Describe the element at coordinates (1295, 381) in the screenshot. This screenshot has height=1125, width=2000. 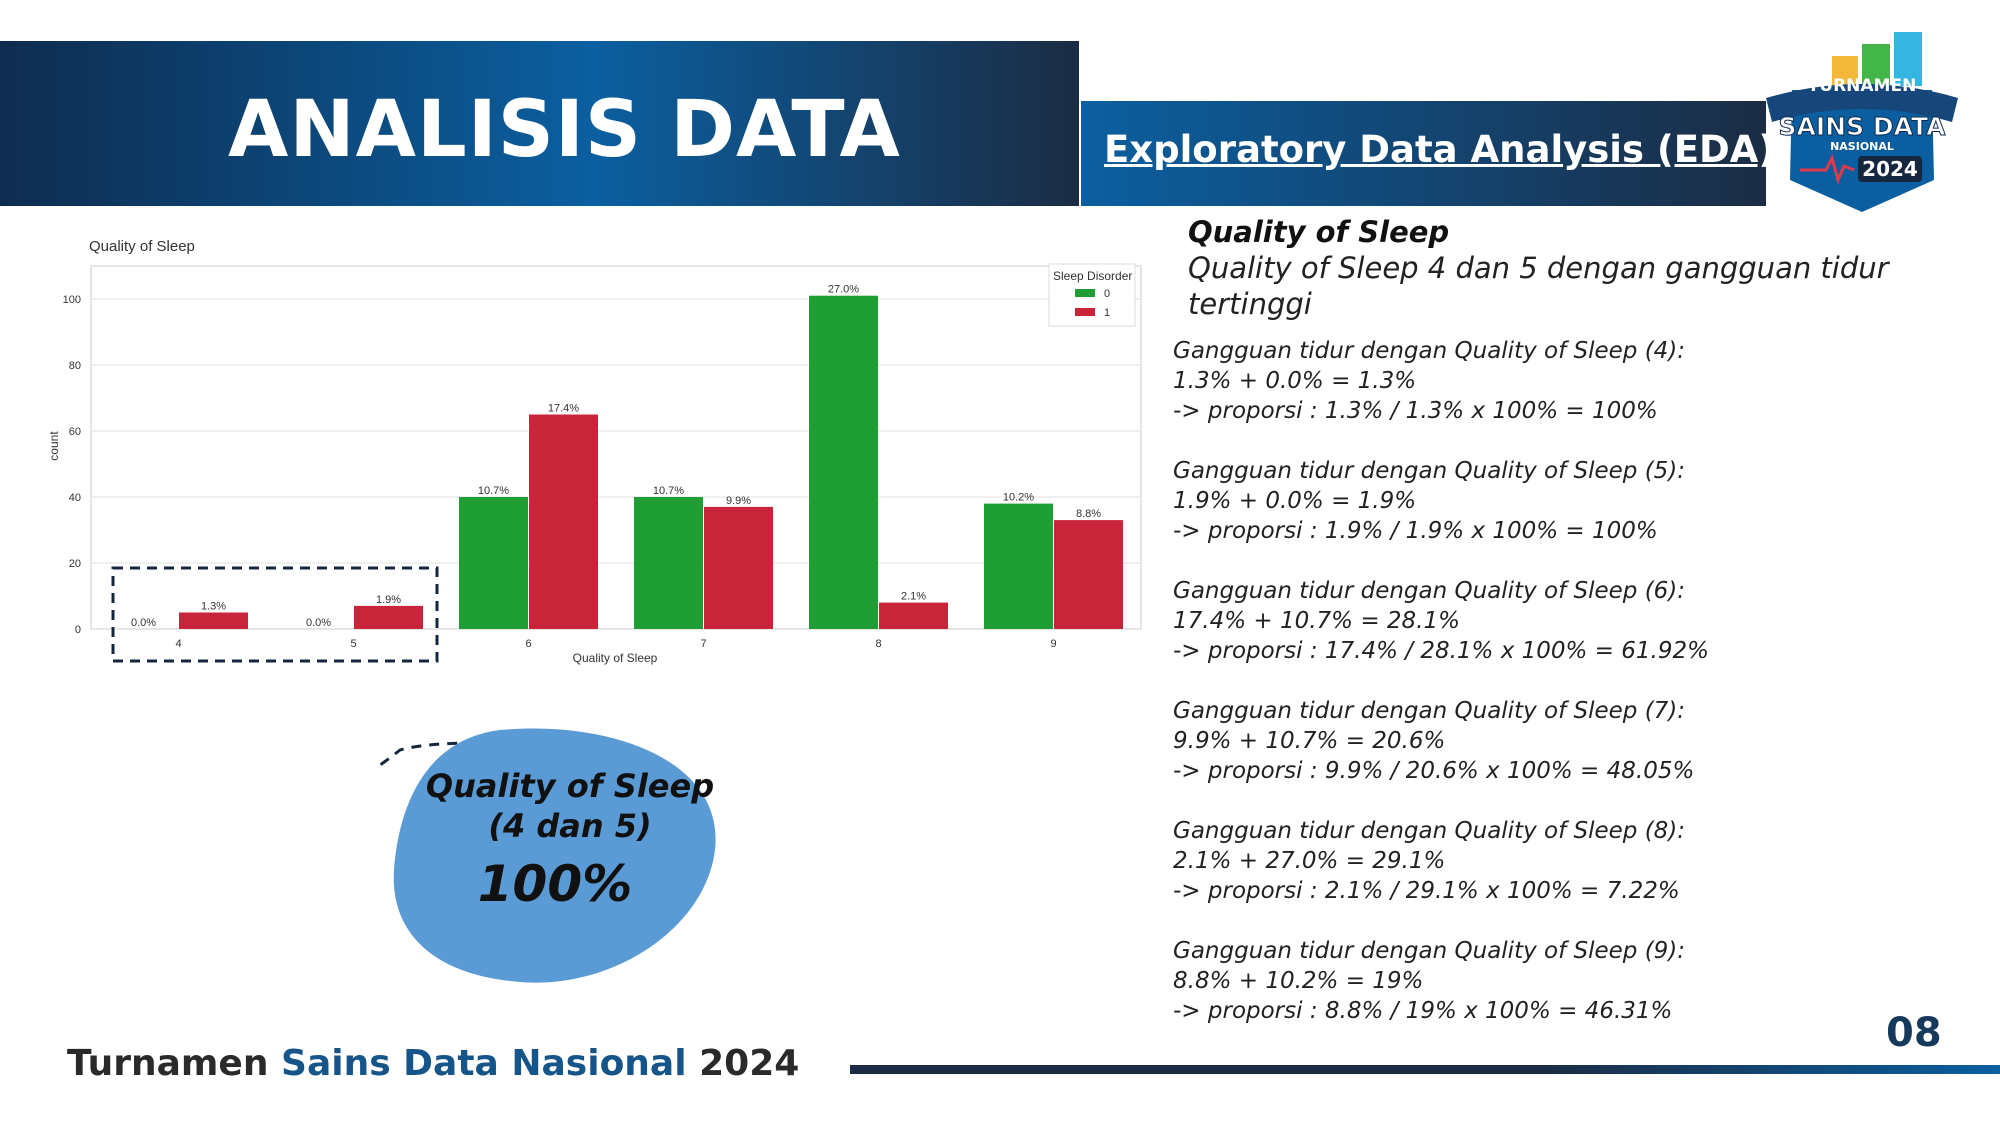
I see `calc-sum: 1.3% + 0.0% = 1.3%` at that location.